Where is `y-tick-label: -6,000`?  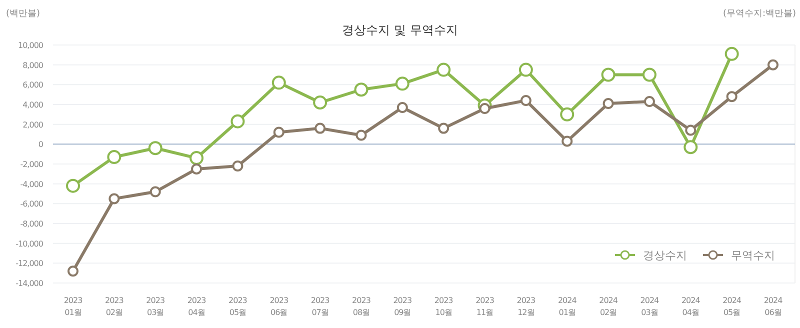 y-tick-label: -6,000 is located at coordinates (32, 204).